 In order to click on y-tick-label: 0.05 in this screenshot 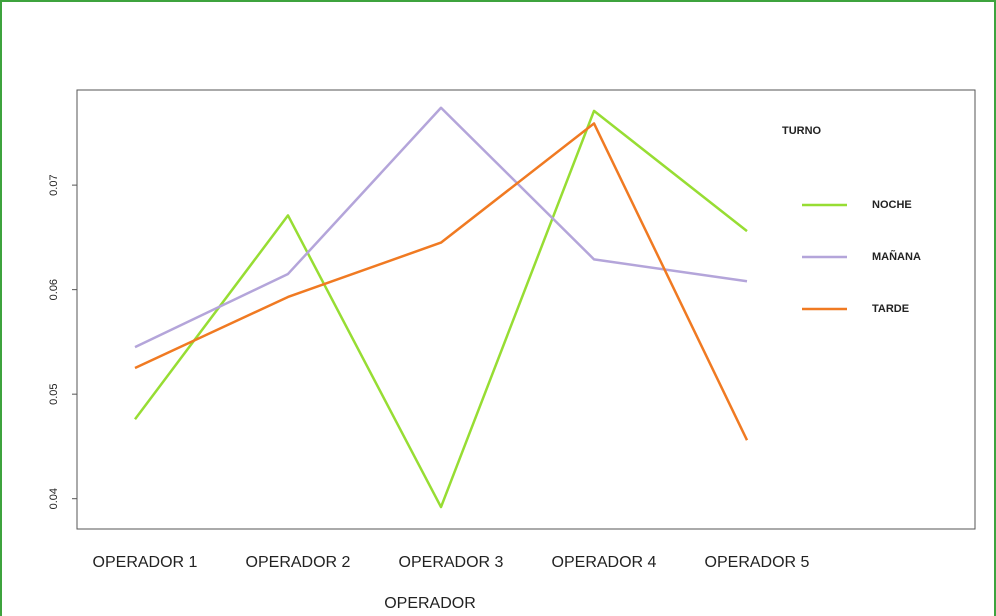, I will do `click(54, 393)`.